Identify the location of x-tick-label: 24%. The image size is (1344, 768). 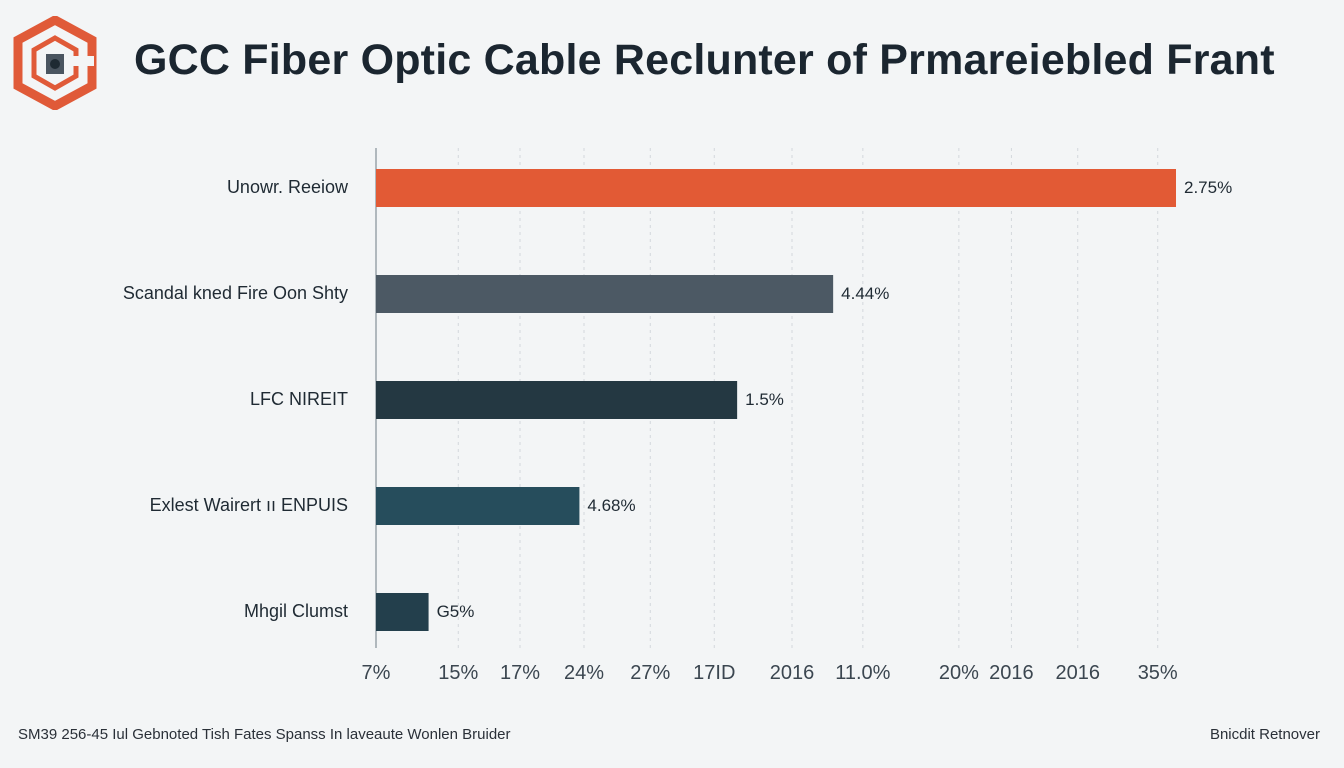
(584, 673).